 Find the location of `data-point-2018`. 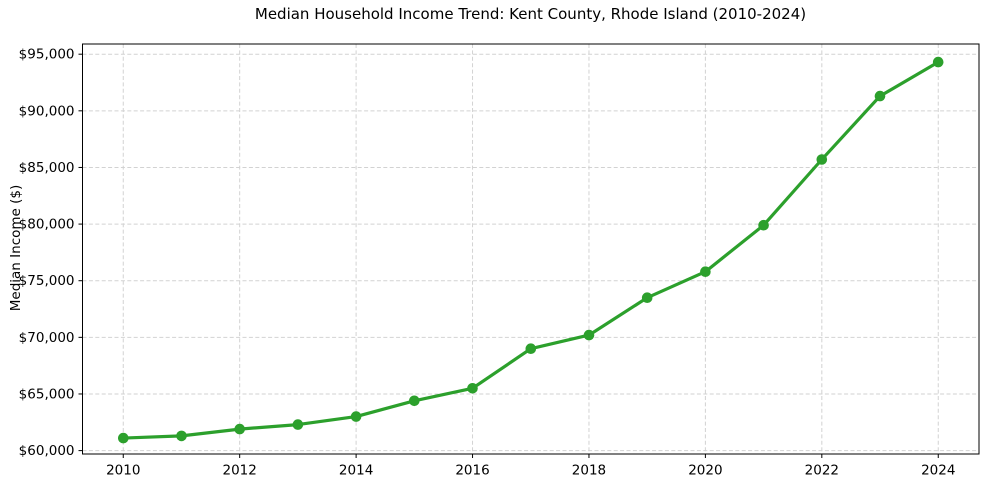

data-point-2018 is located at coordinates (589, 335).